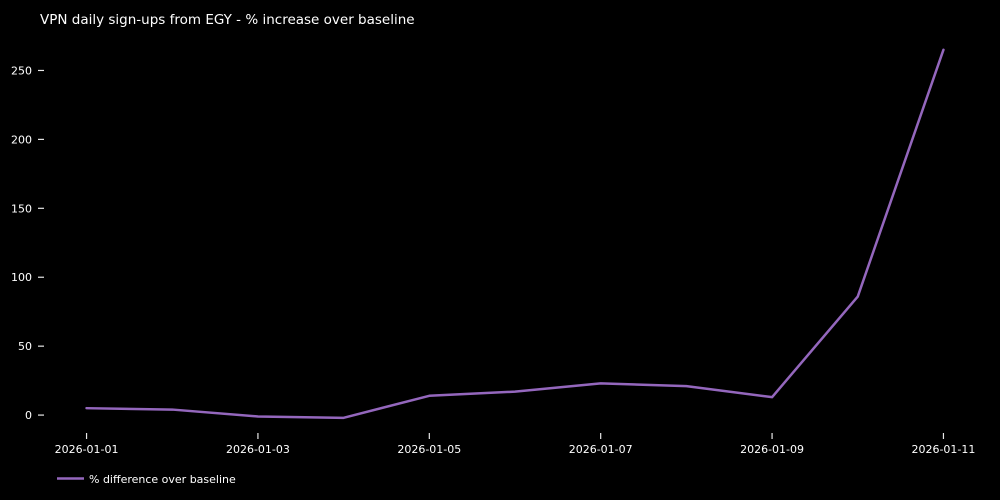  Describe the element at coordinates (772, 449) in the screenshot. I see `x-tick-label: 2026-01-09` at that location.